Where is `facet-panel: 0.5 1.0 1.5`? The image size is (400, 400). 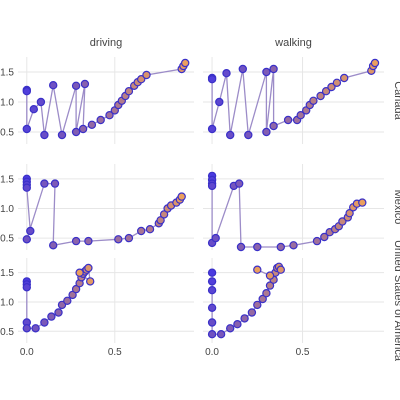 facet-panel: 0.5 1.0 1.5 is located at coordinates (97, 100).